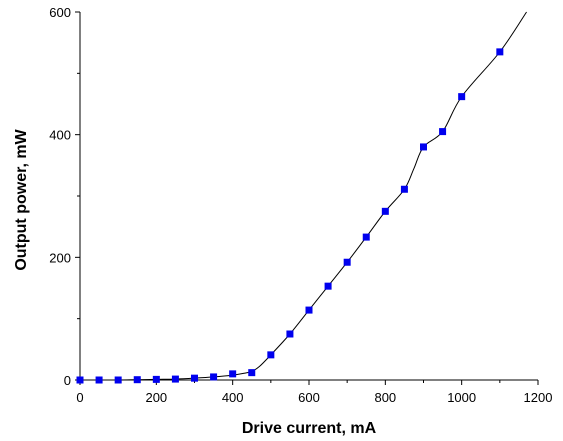 The width and height of the screenshot is (563, 441). I want to click on y-tick-label: 0, so click(67, 380).